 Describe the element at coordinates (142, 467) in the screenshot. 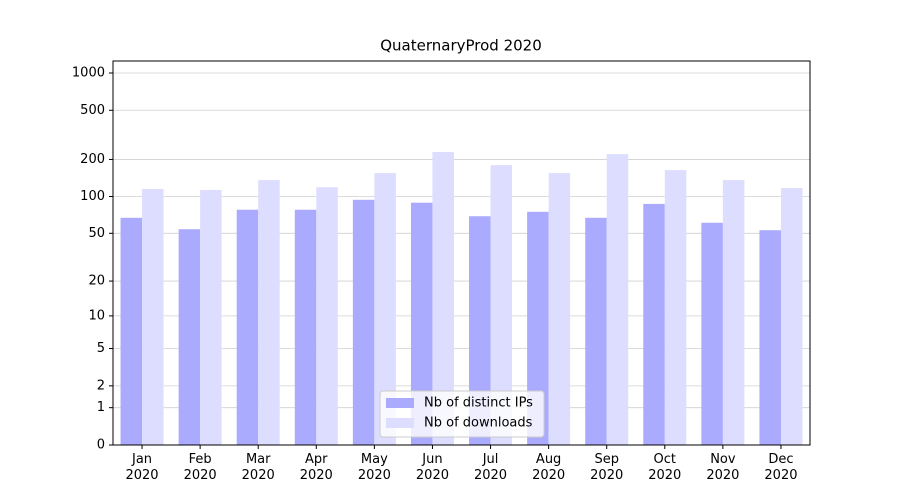

I see `x-tick-label: Jan 2020` at that location.